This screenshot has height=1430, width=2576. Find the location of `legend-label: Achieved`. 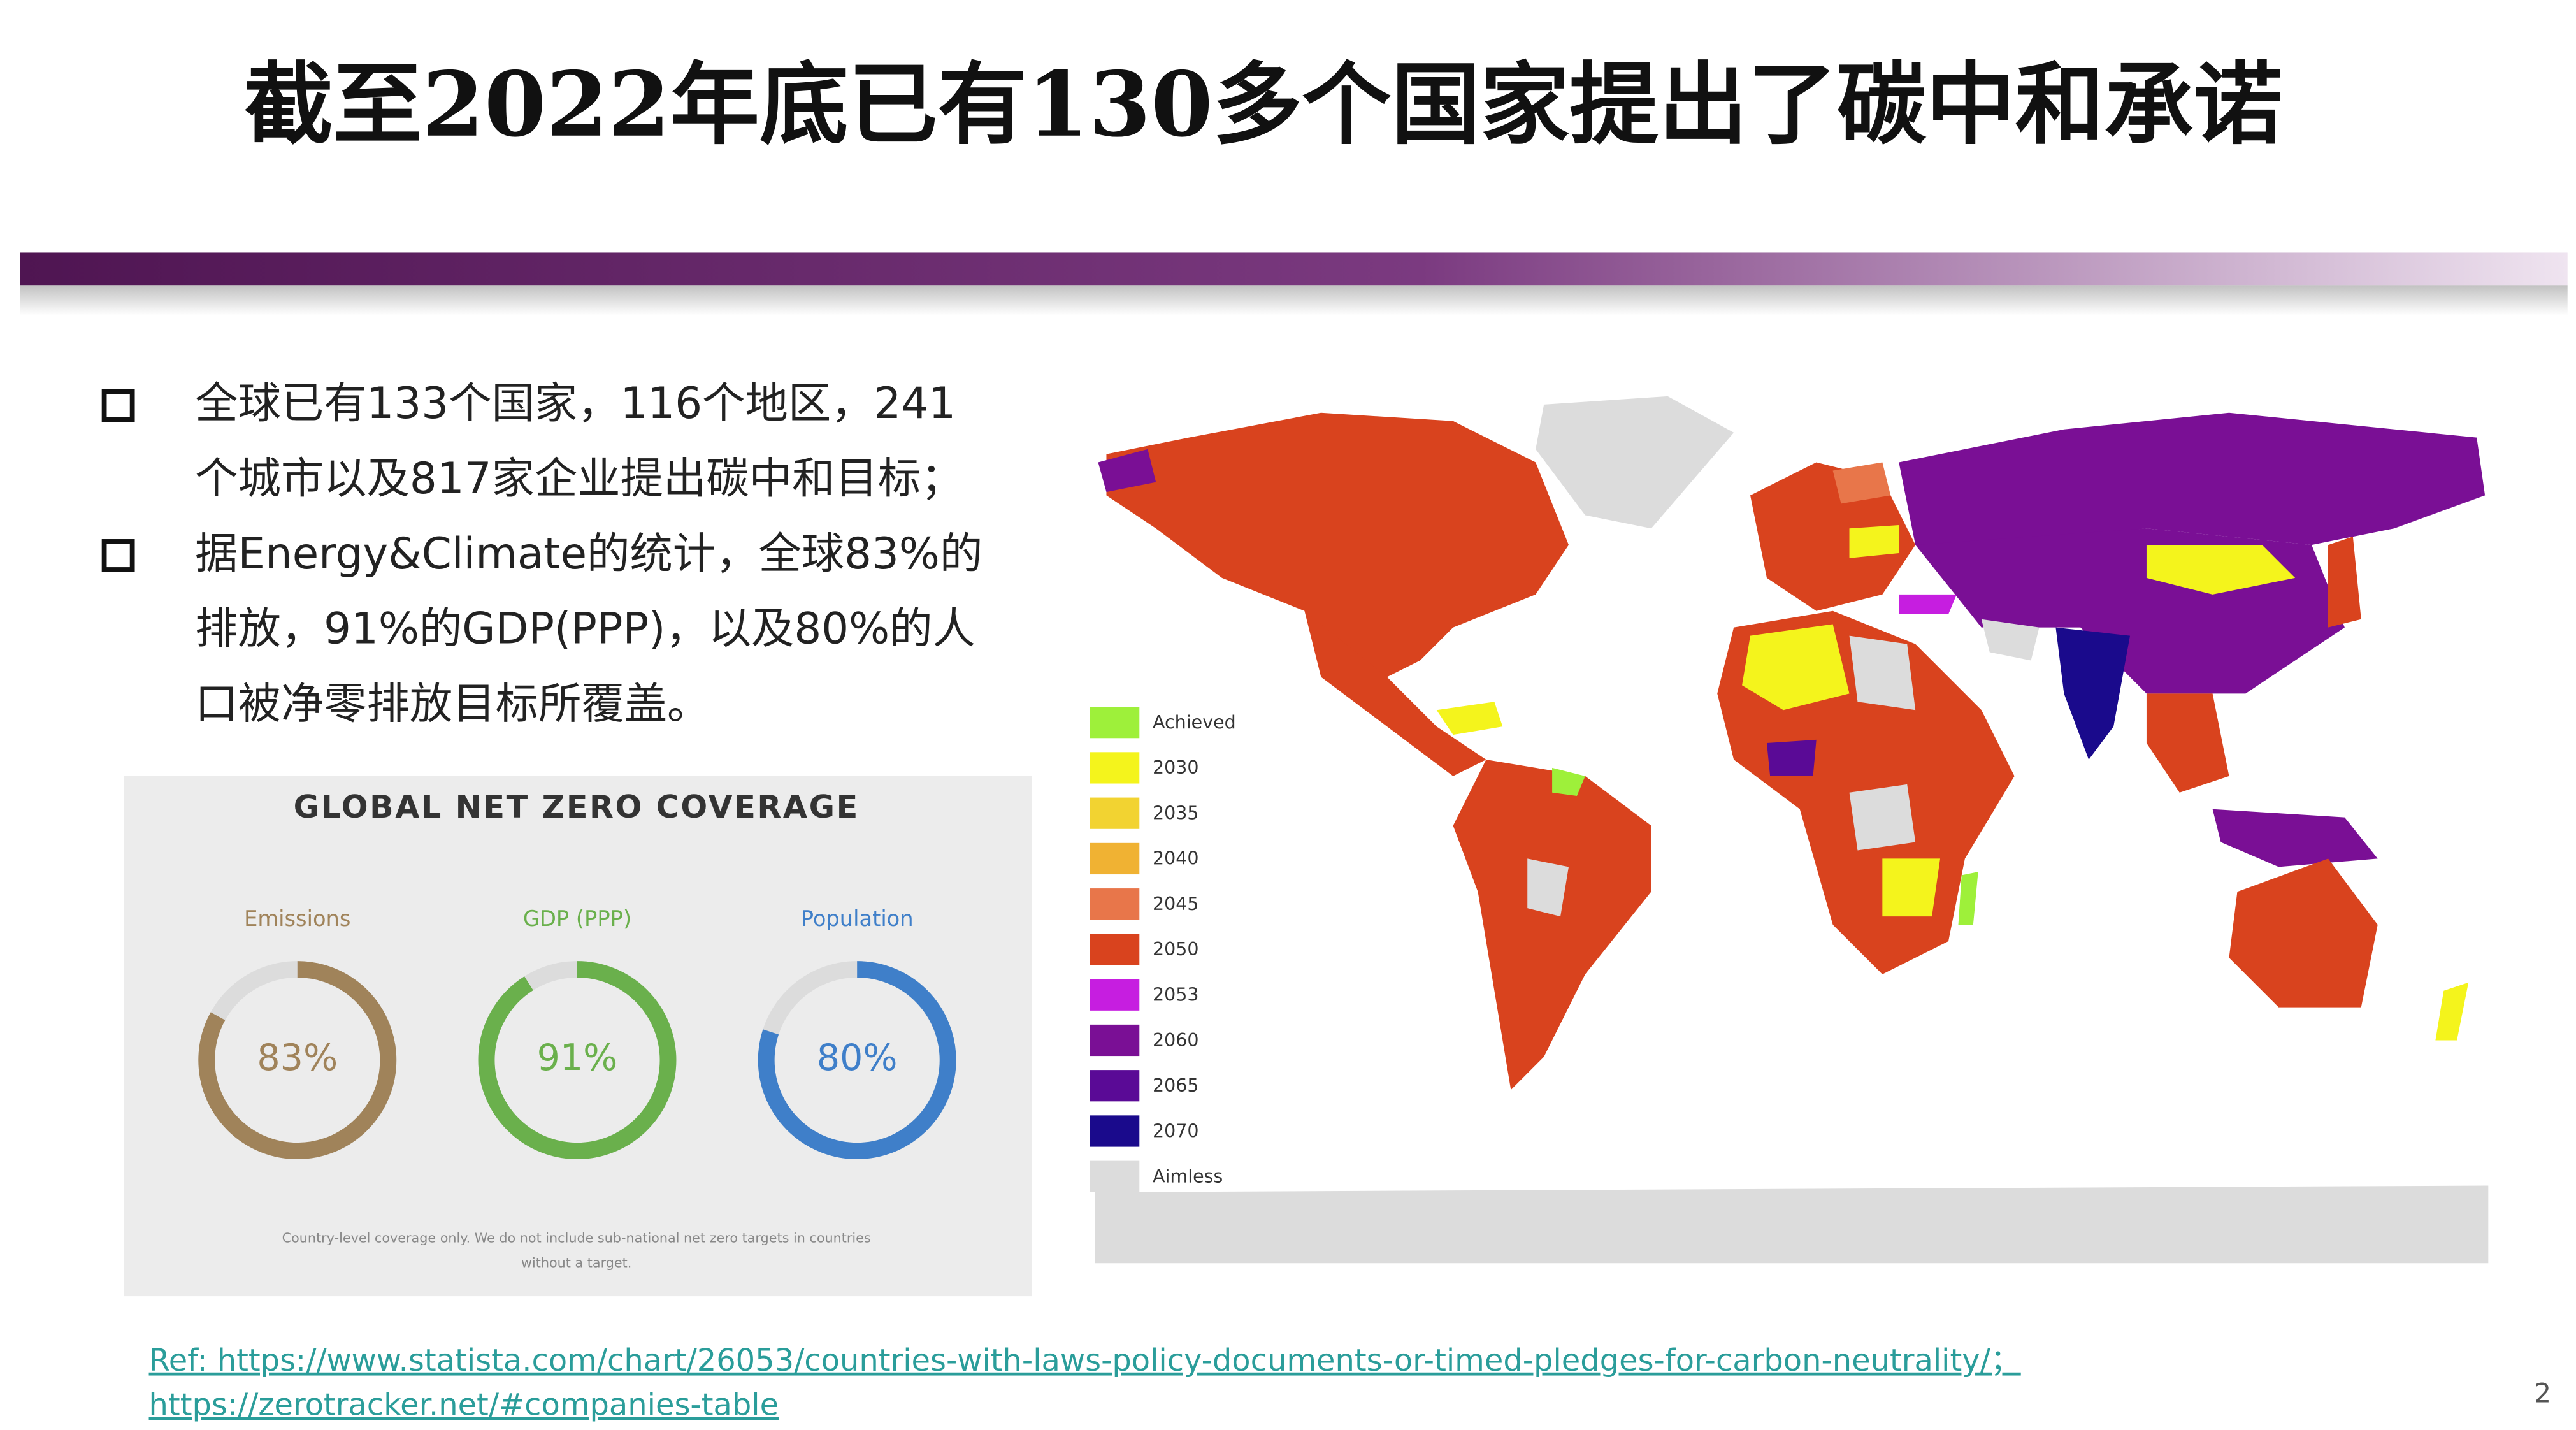

legend-label: Achieved is located at coordinates (1194, 722).